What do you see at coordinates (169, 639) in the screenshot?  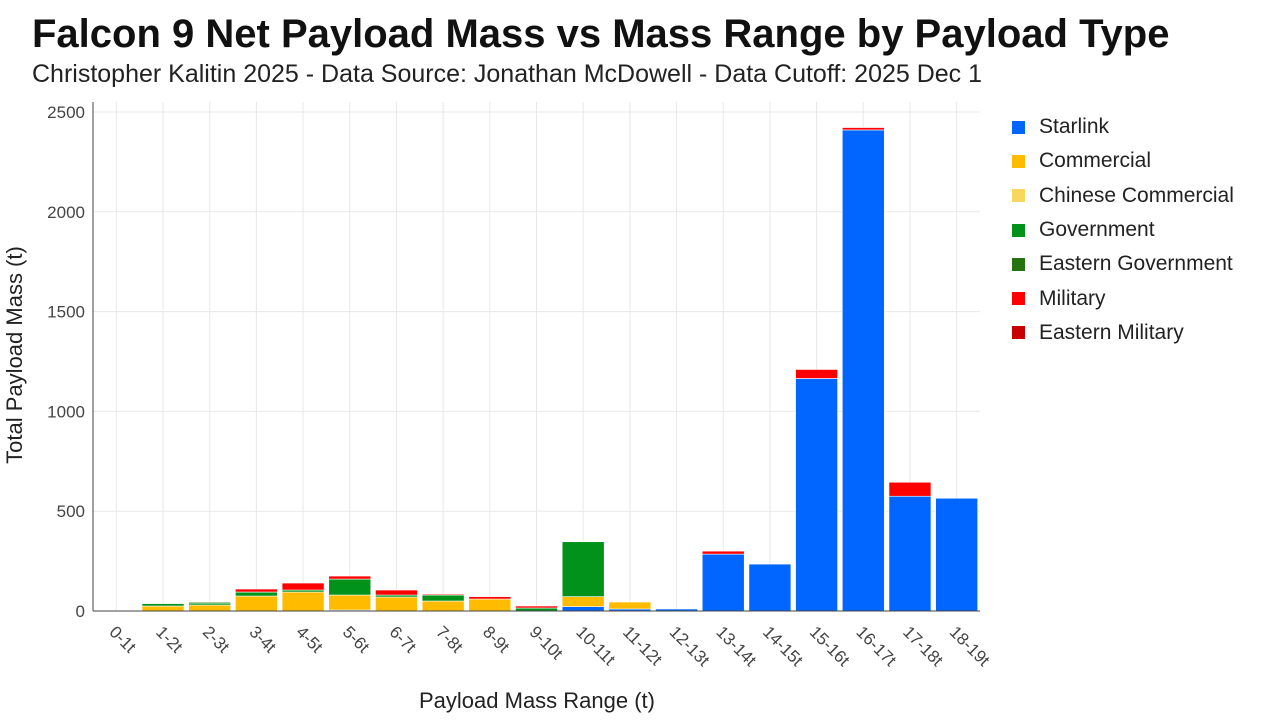 I see `x-tick-label: 1-2t` at bounding box center [169, 639].